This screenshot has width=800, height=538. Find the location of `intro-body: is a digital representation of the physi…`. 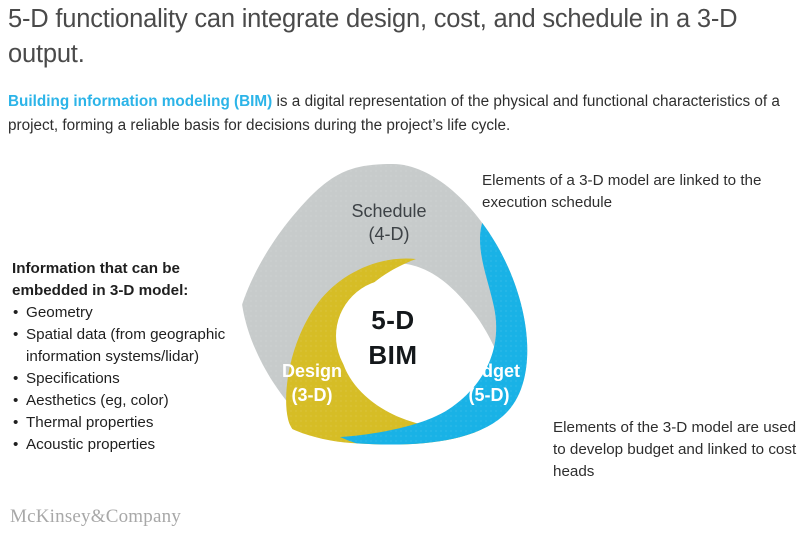

intro-body: is a digital representation of the physi… is located at coordinates (394, 113).